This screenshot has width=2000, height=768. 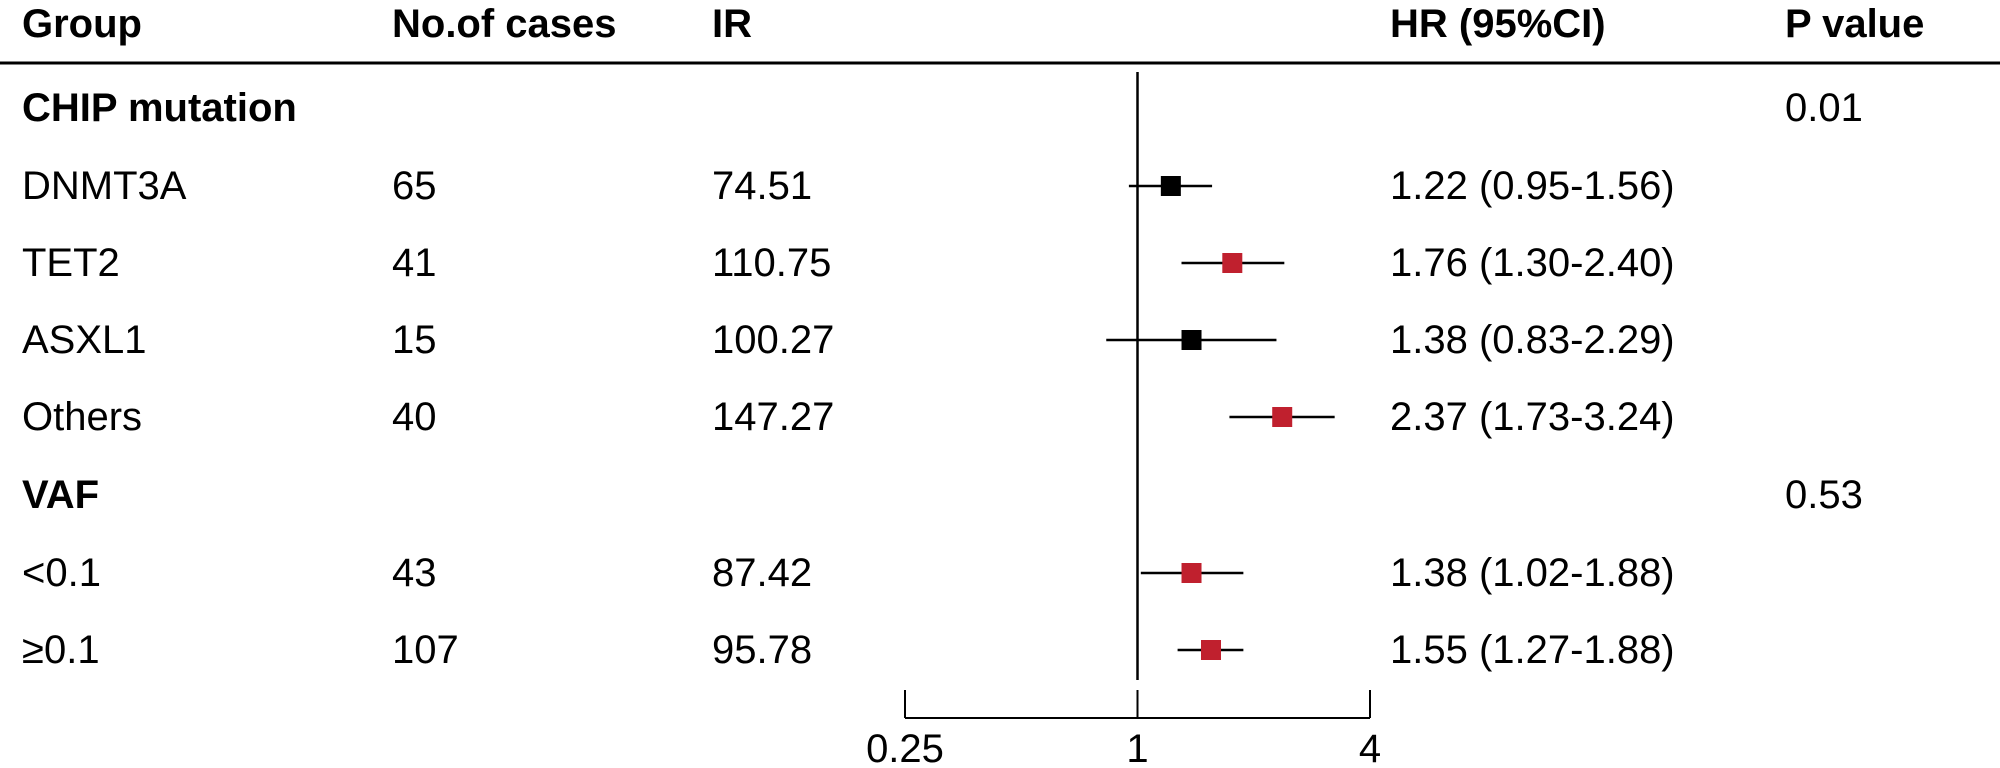 I want to click on row-ir: 87.42, so click(x=762, y=573).